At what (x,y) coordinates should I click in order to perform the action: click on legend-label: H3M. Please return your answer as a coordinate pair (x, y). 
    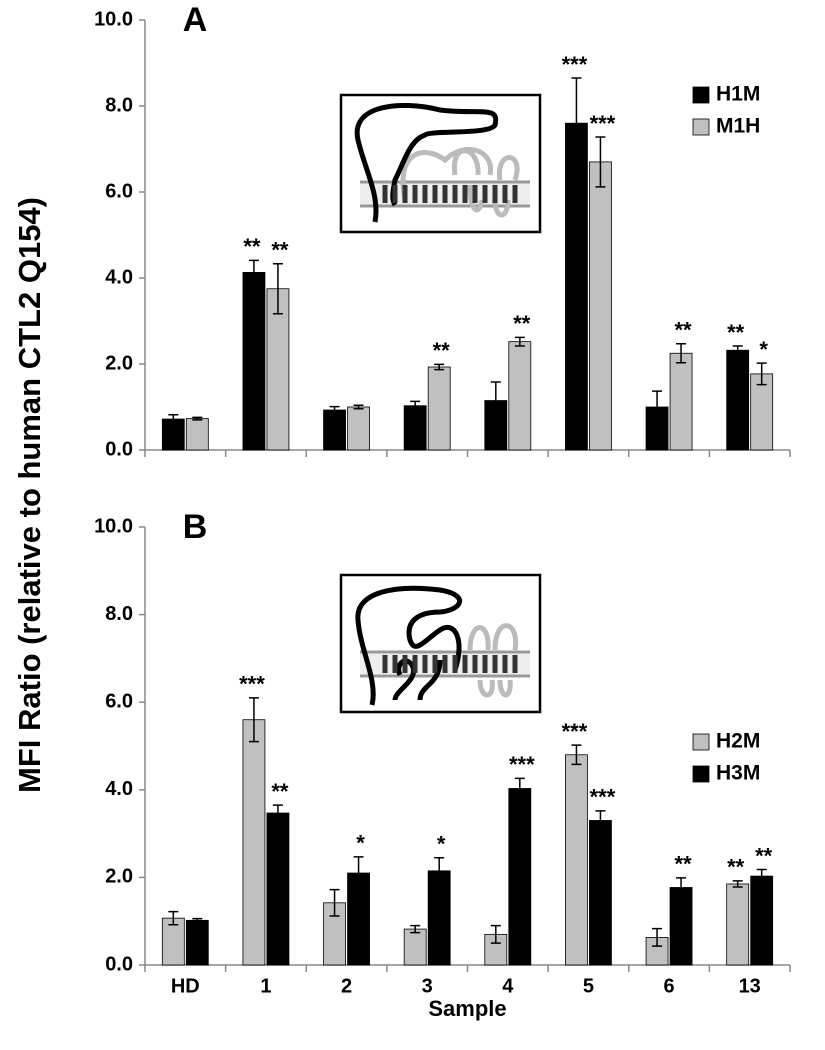
    Looking at the image, I should click on (738, 773).